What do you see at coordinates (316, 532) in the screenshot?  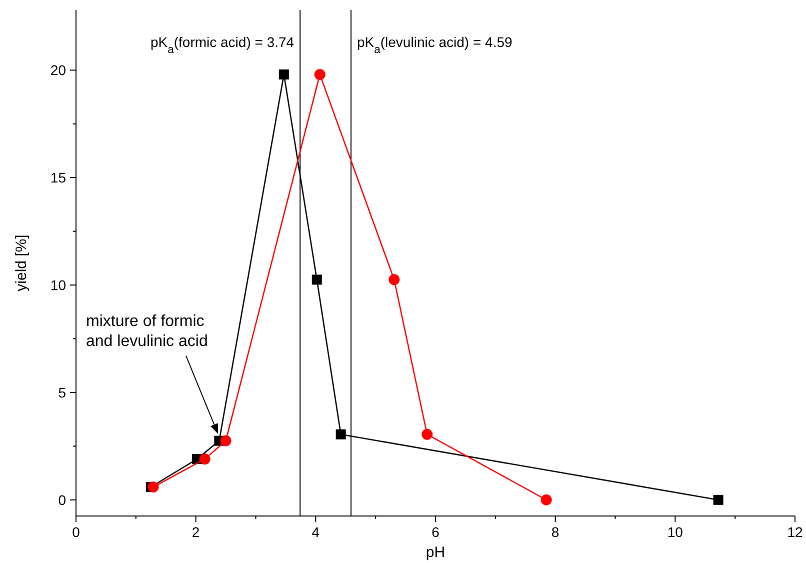 I see `x-tick-label: 4` at bounding box center [316, 532].